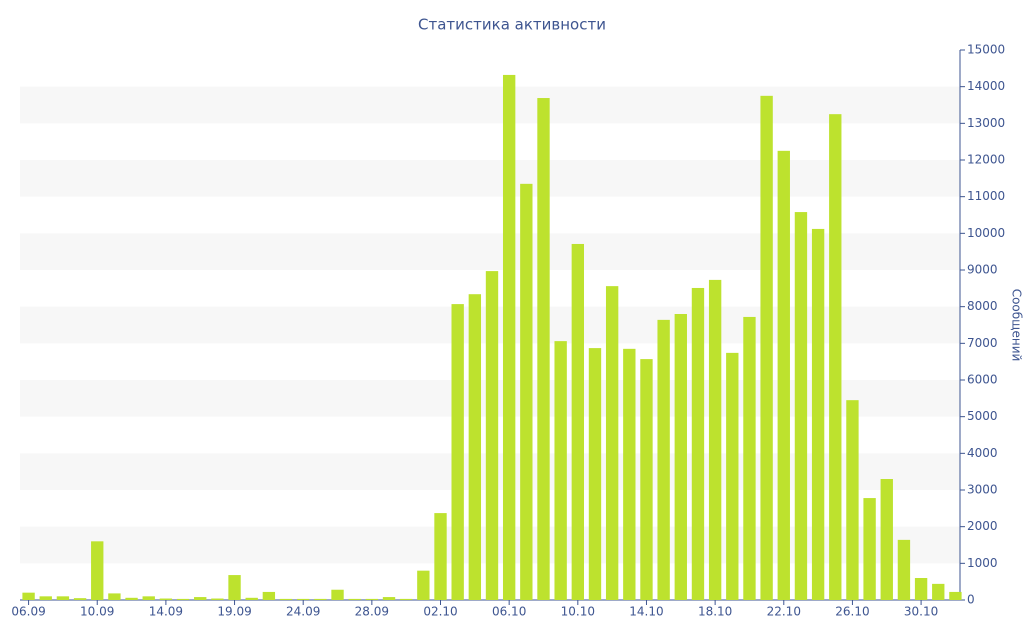 Image resolution: width=1024 pixels, height=640 pixels. Describe the element at coordinates (986, 86) in the screenshot. I see `y-tick-label: 14000` at that location.